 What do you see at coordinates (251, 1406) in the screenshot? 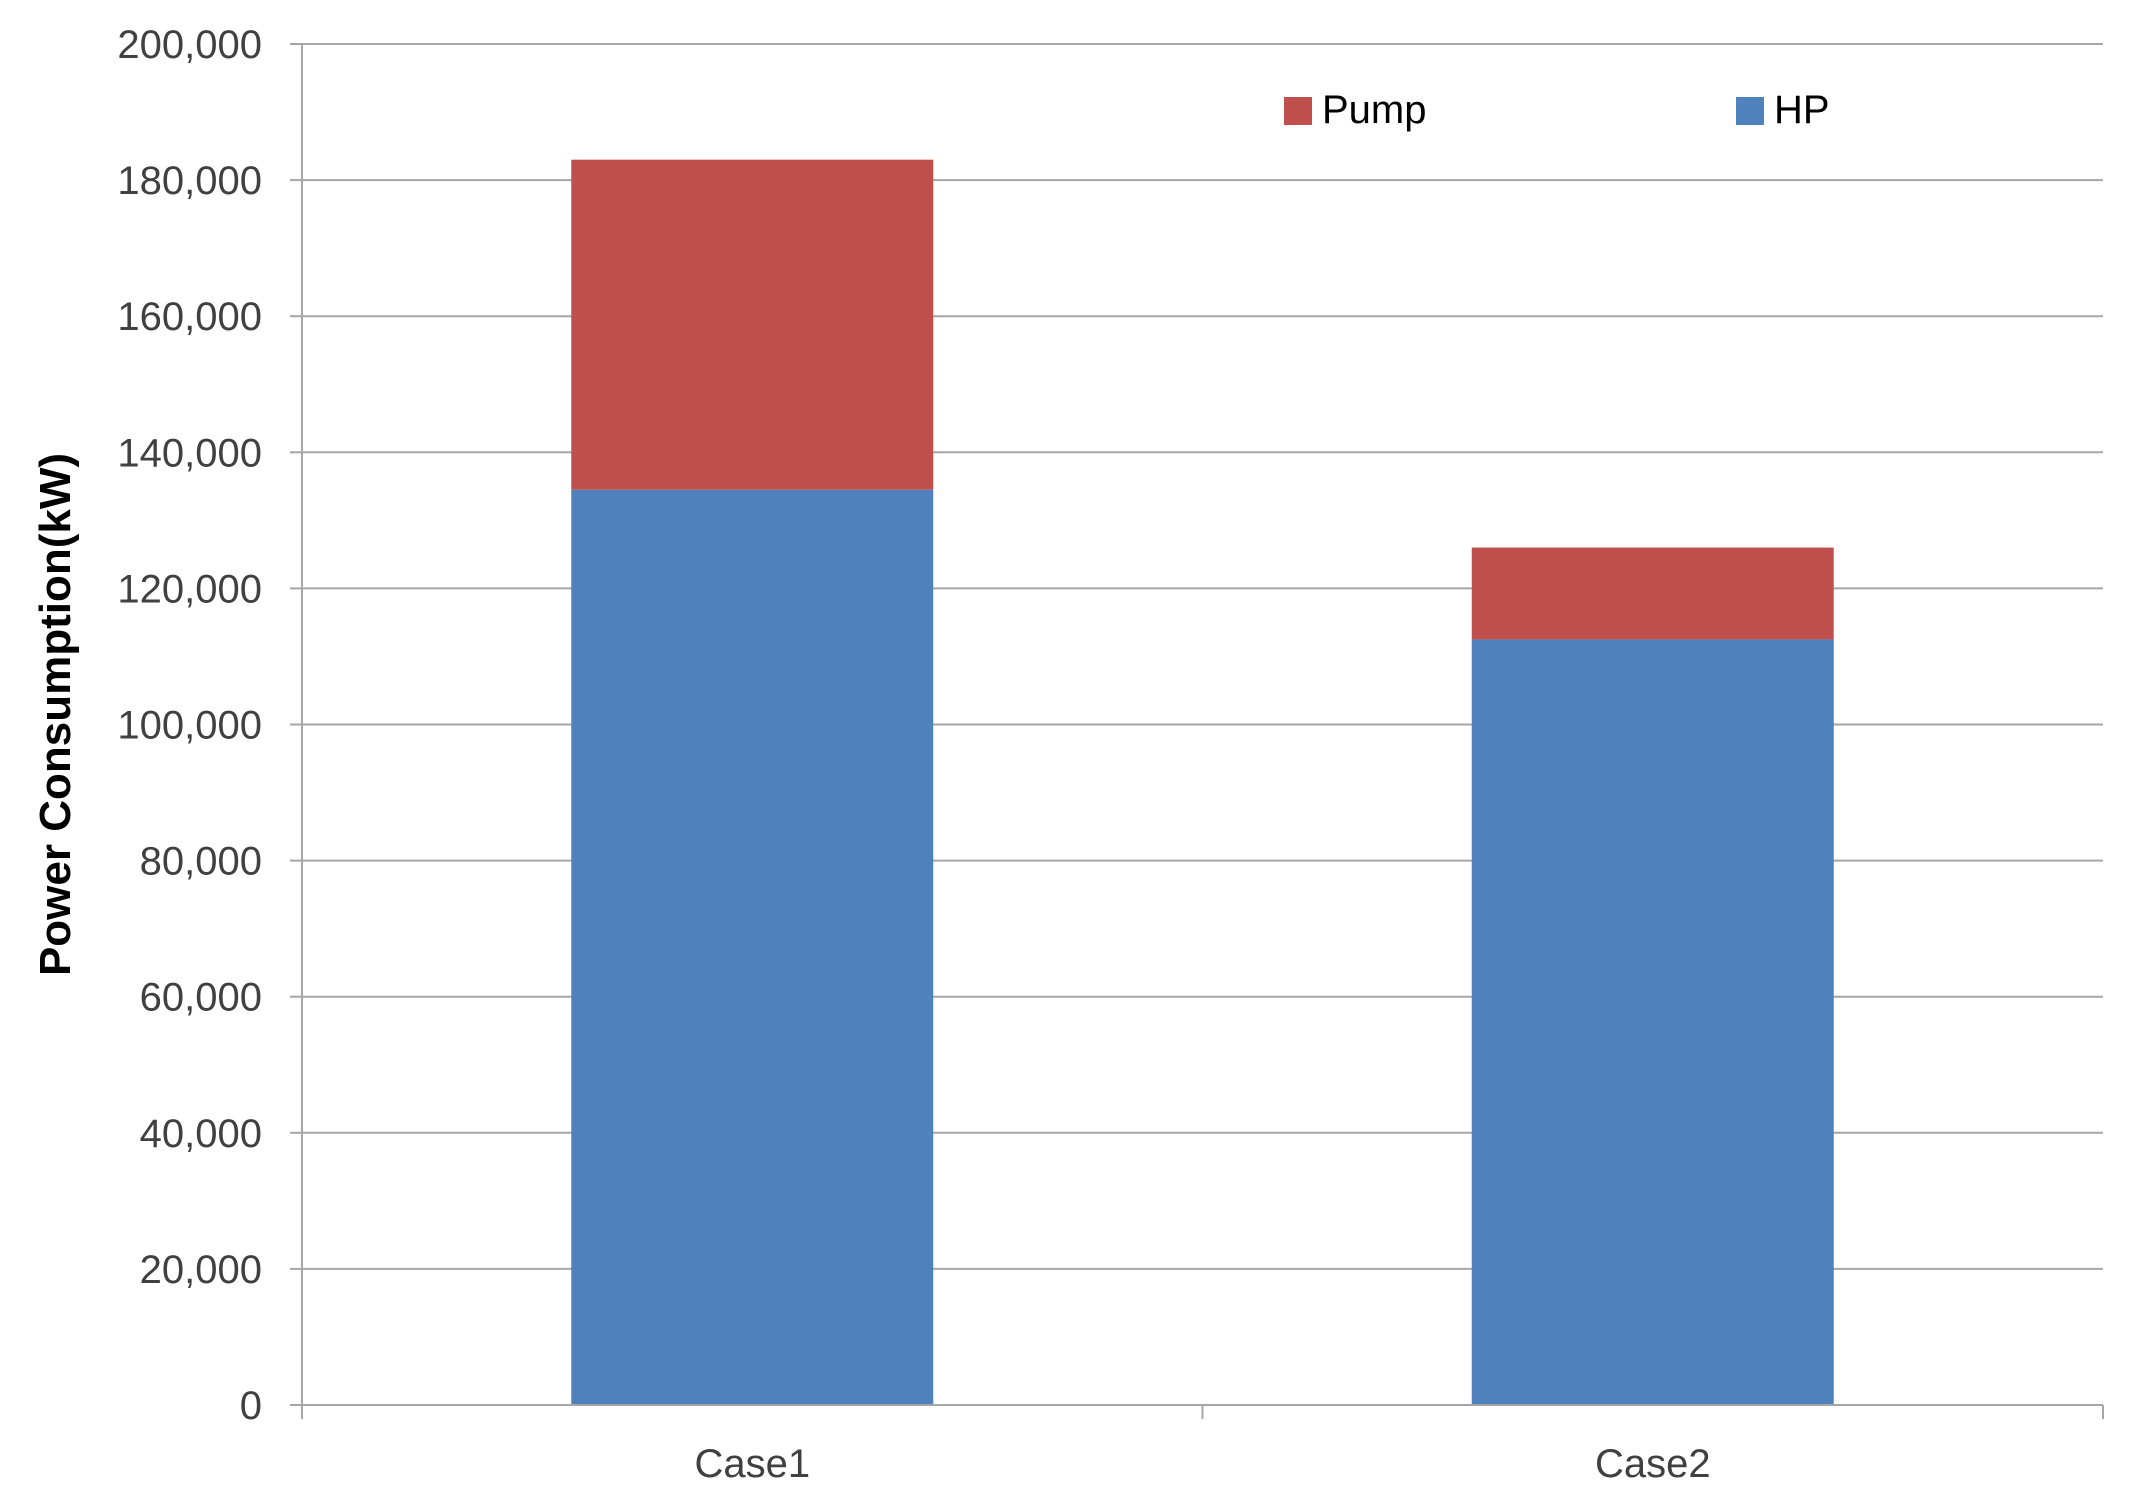
I see `y-tick-label: 0` at bounding box center [251, 1406].